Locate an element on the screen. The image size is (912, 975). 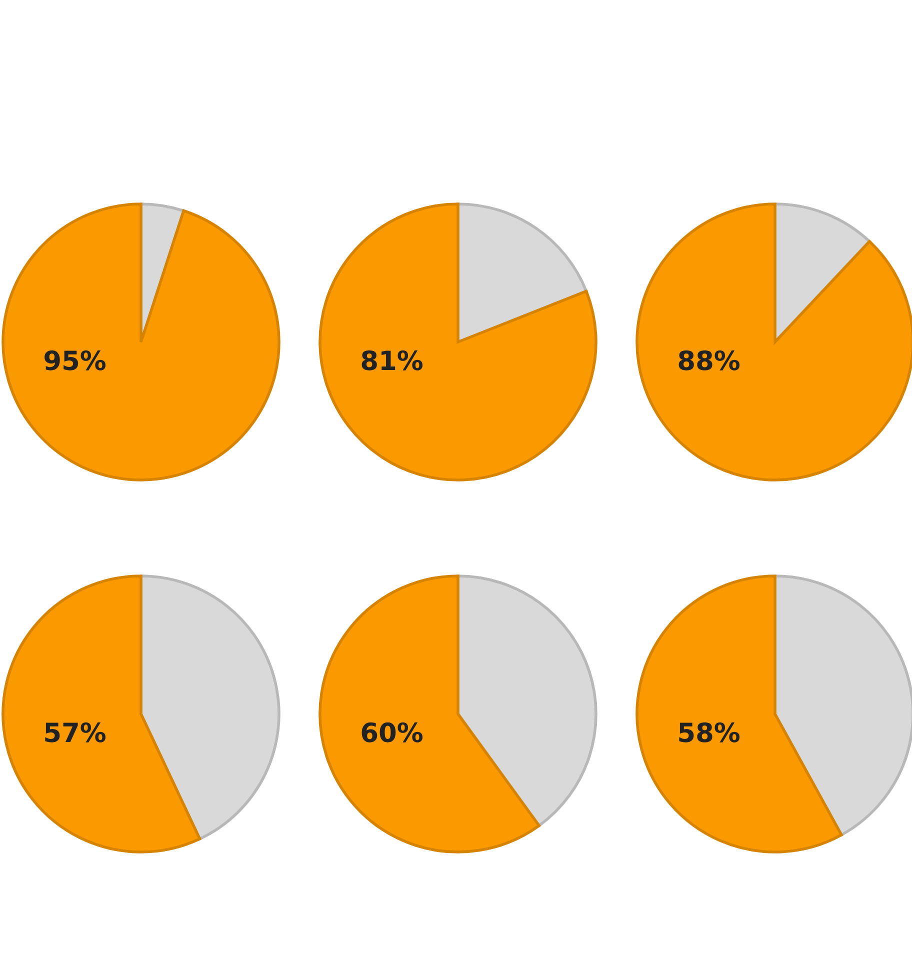
data-label: 57% is located at coordinates (75, 732).